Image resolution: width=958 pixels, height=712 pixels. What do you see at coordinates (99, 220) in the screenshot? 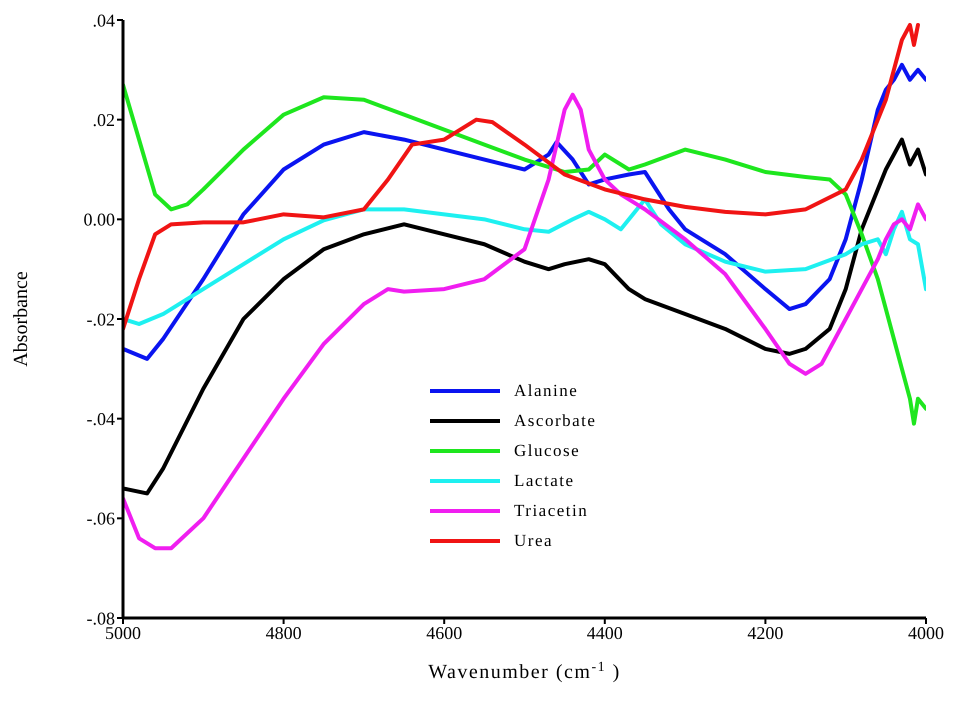
I see `y-tick-label: 0.00` at bounding box center [99, 220].